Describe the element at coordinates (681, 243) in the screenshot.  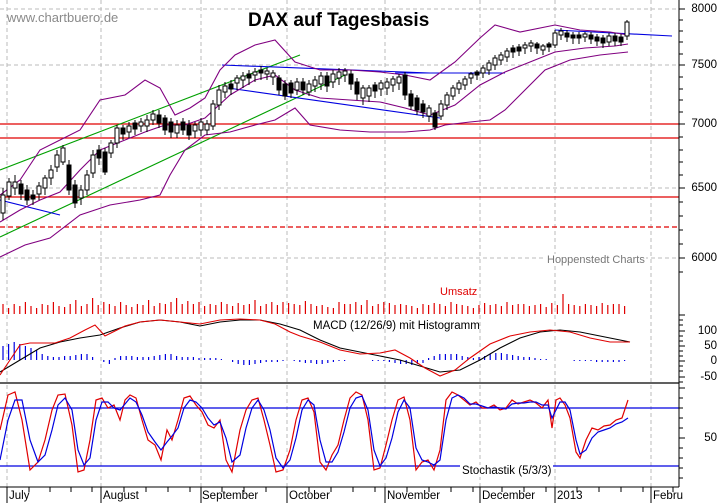
I see `right-axis` at that location.